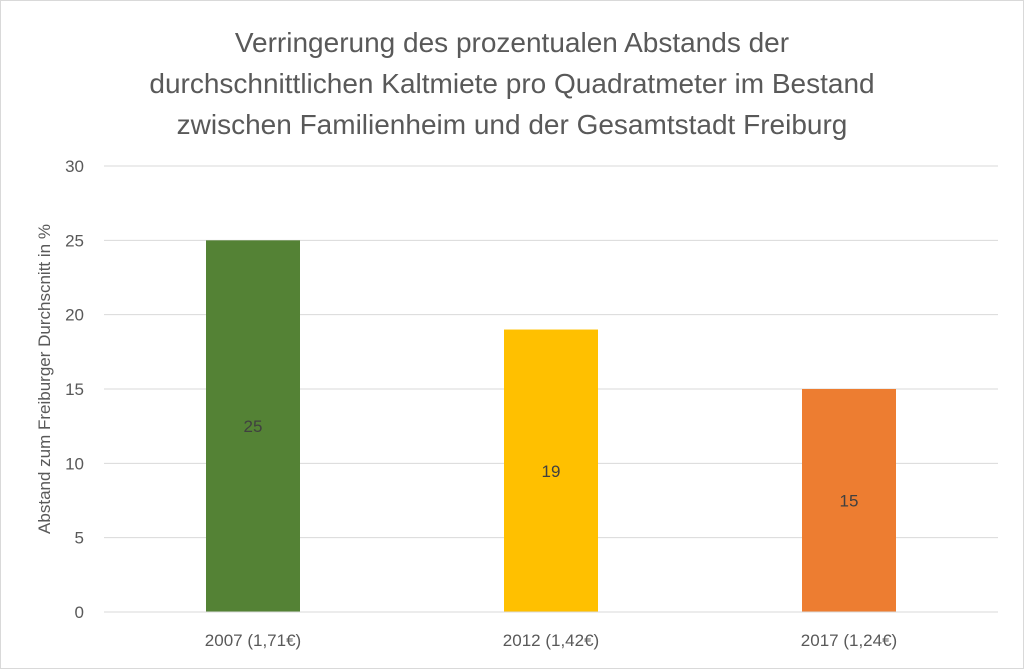 Image resolution: width=1024 pixels, height=669 pixels. I want to click on y-axis-ticks: 0 5 10 15 20 25 30, so click(74, 389).